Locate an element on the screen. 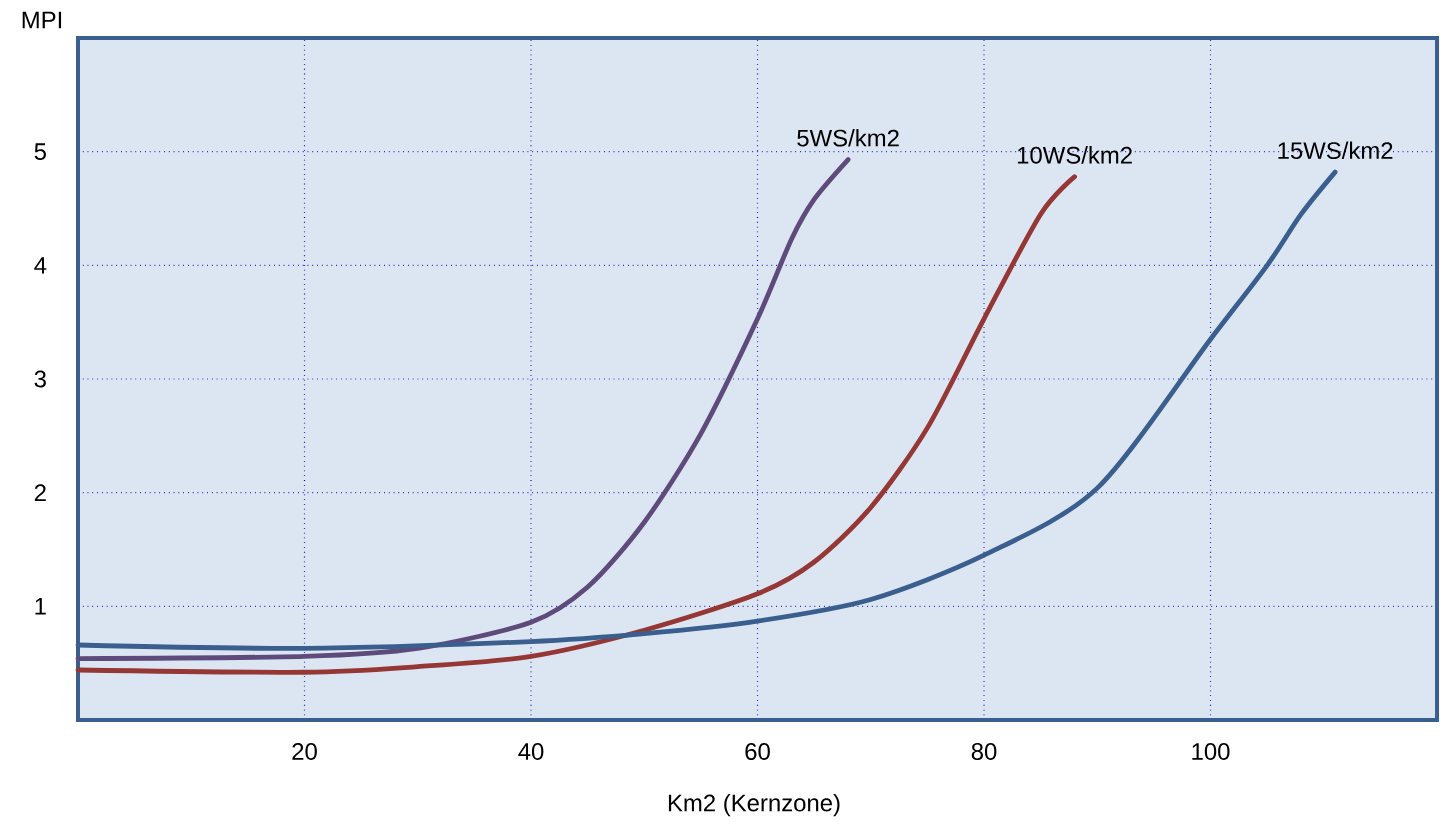 This screenshot has height=826, width=1441. x-tick-label: 60 is located at coordinates (757, 751).